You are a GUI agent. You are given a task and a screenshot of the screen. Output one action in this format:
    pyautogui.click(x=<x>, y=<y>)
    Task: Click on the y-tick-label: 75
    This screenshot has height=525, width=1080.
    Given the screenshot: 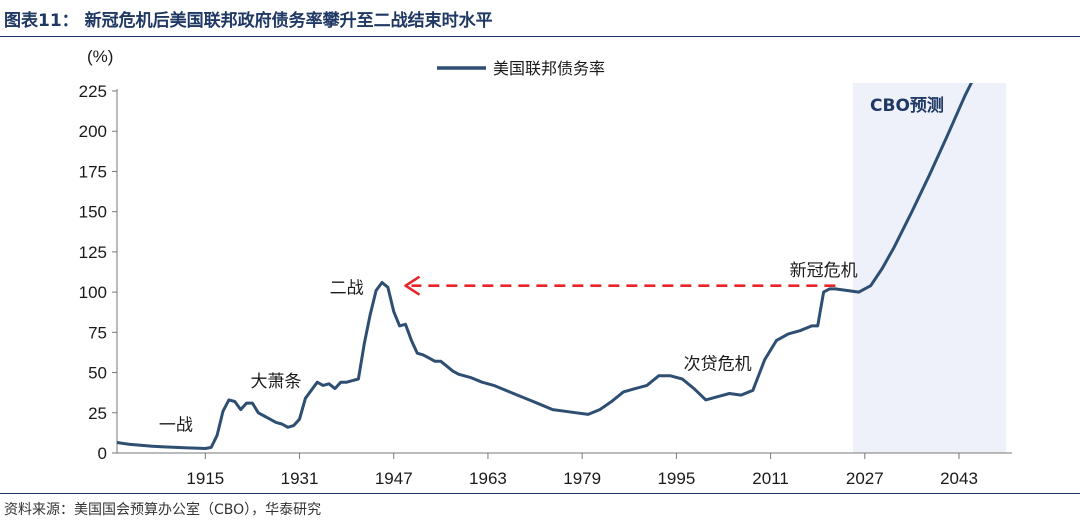 What is the action you would take?
    pyautogui.click(x=97, y=332)
    